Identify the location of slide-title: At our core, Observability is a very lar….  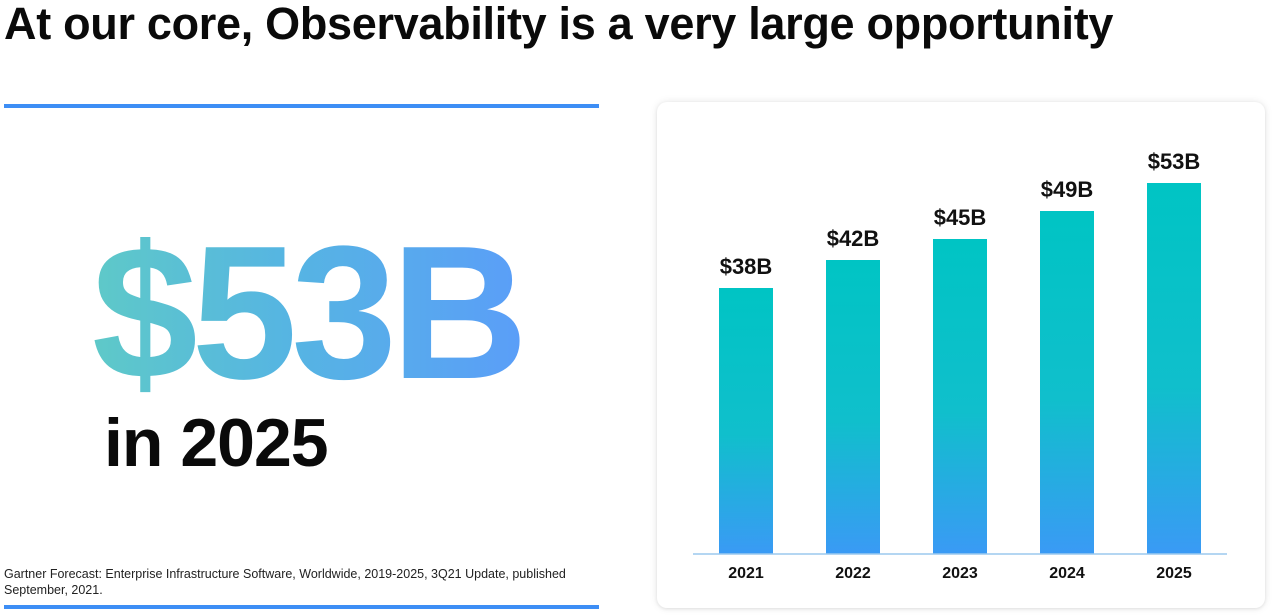
(559, 24).